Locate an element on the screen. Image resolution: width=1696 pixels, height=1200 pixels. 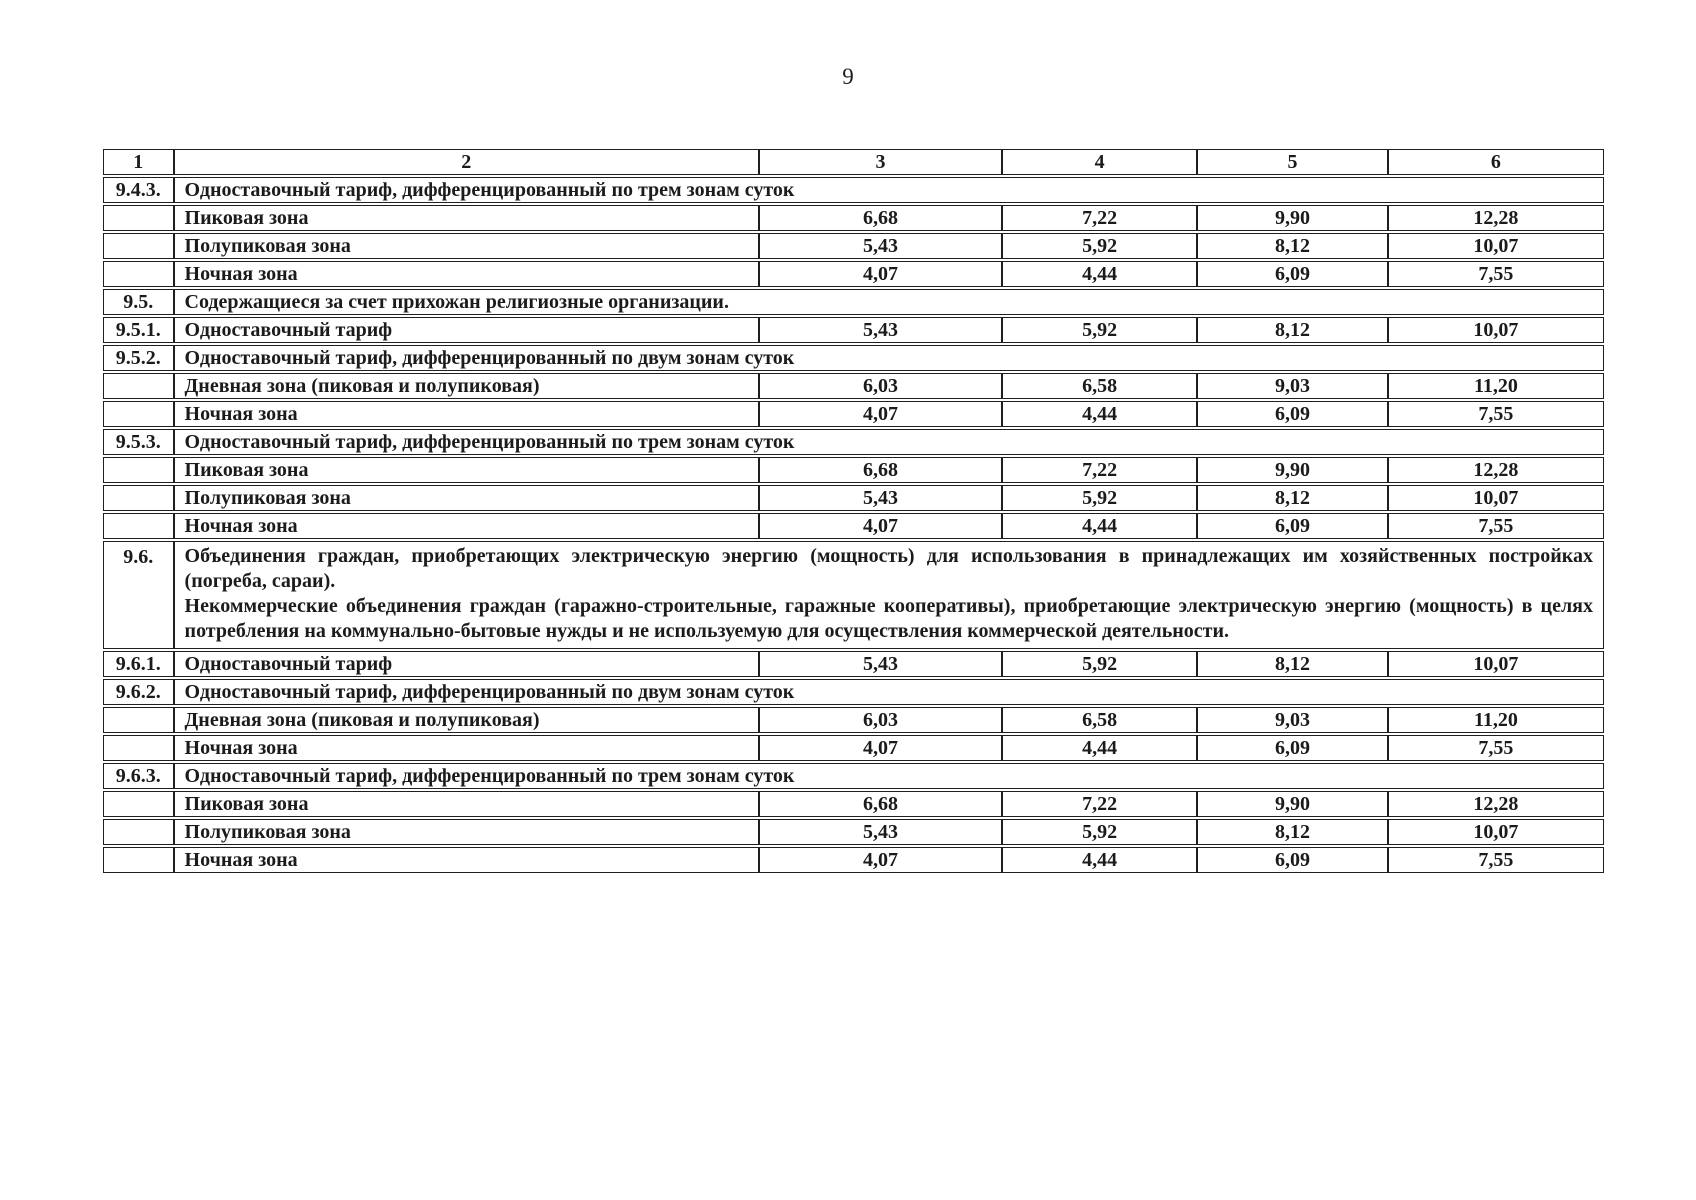
section-number: 9.5.2. is located at coordinates (138, 358).